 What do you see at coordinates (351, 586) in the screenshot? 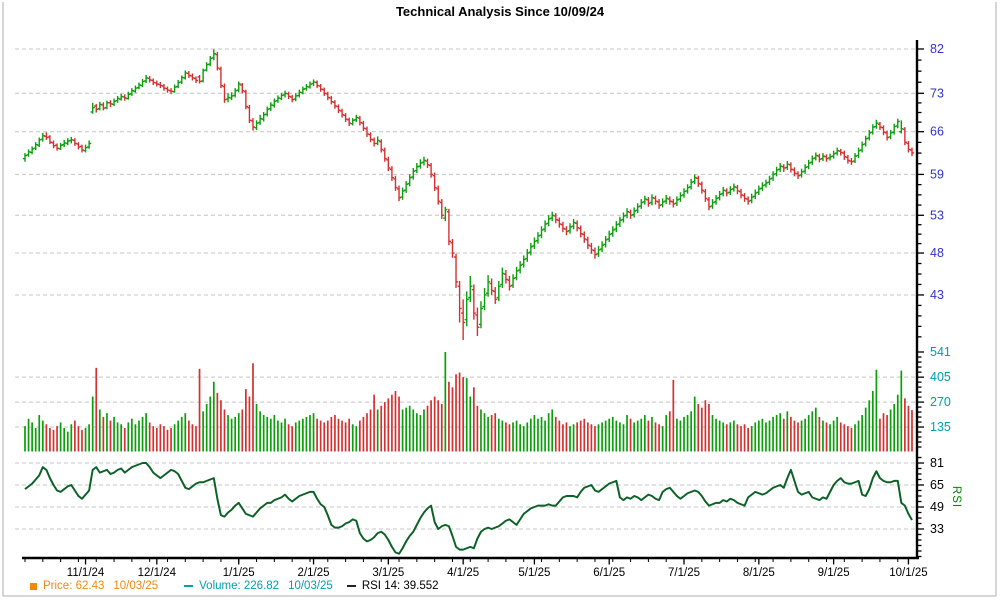
I see `rsi-line-icon` at bounding box center [351, 586].